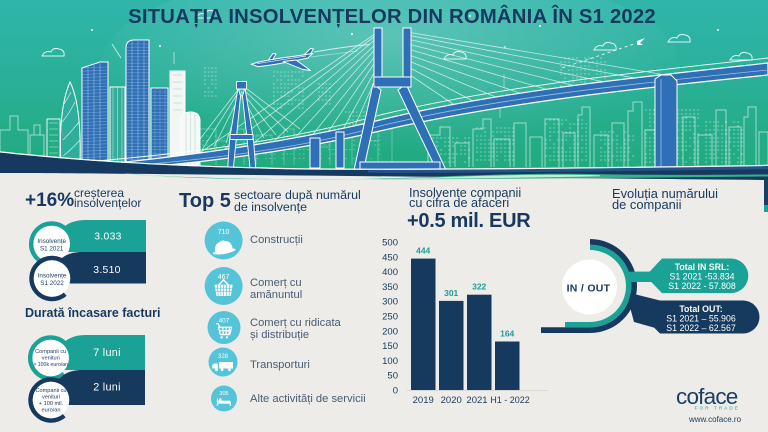  Describe the element at coordinates (395, 391) in the screenshot. I see `svg-text: 0` at that location.